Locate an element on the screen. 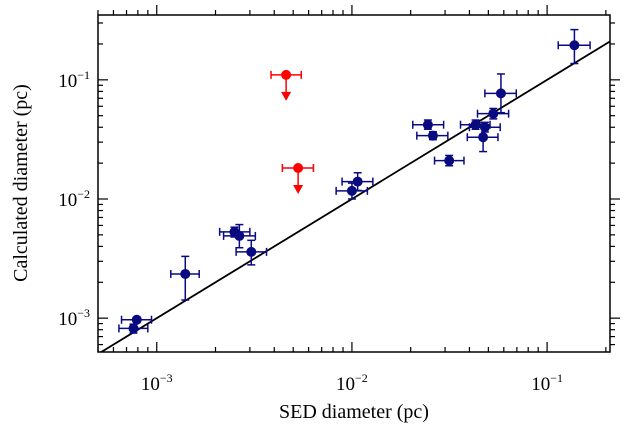 This screenshot has height=433, width=624. y-tick-label: 10⁻¹ is located at coordinates (74, 80).